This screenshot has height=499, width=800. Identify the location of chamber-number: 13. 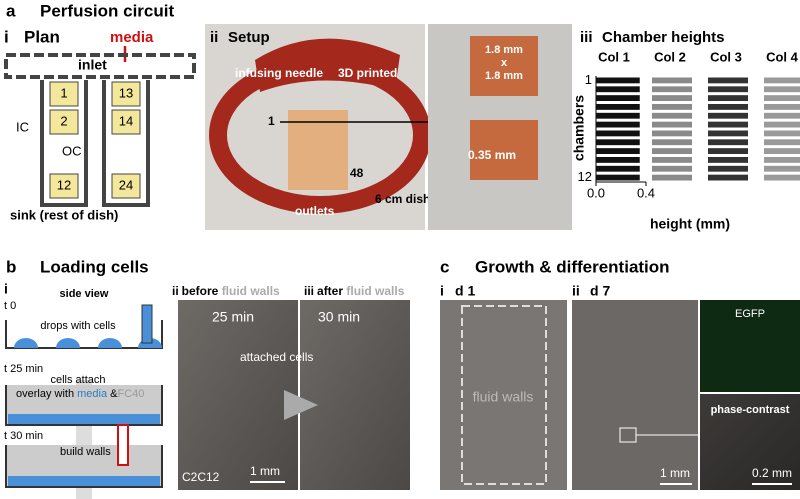
(126, 92).